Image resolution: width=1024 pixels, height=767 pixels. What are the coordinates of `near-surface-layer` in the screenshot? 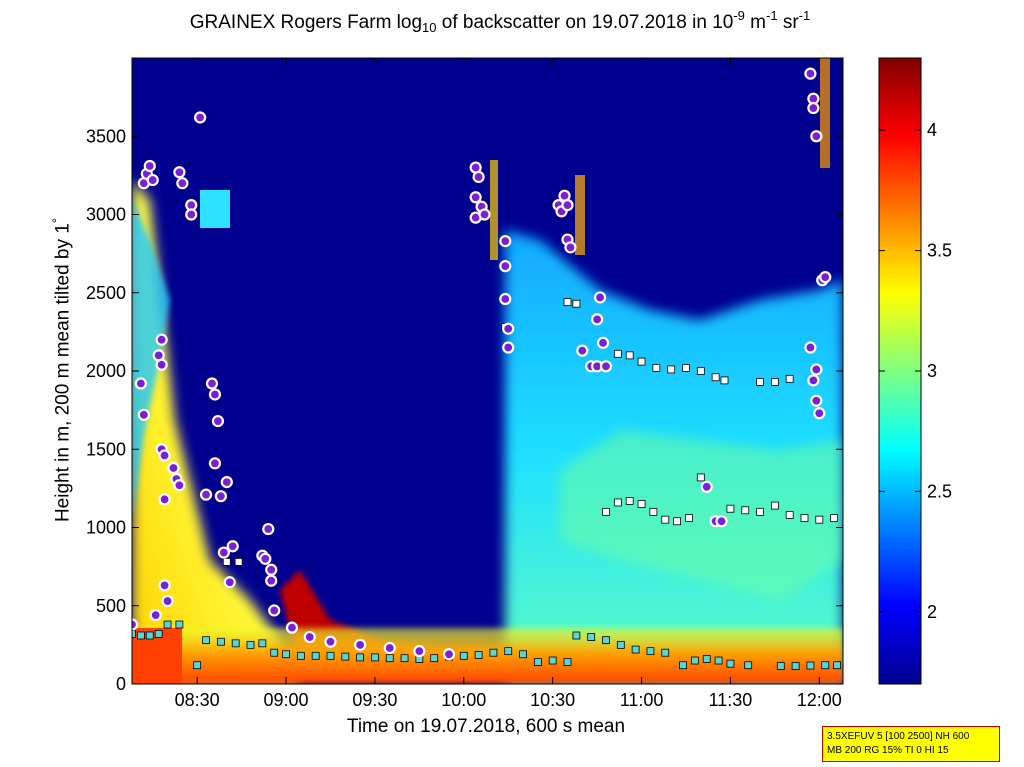 It's located at (487, 656).